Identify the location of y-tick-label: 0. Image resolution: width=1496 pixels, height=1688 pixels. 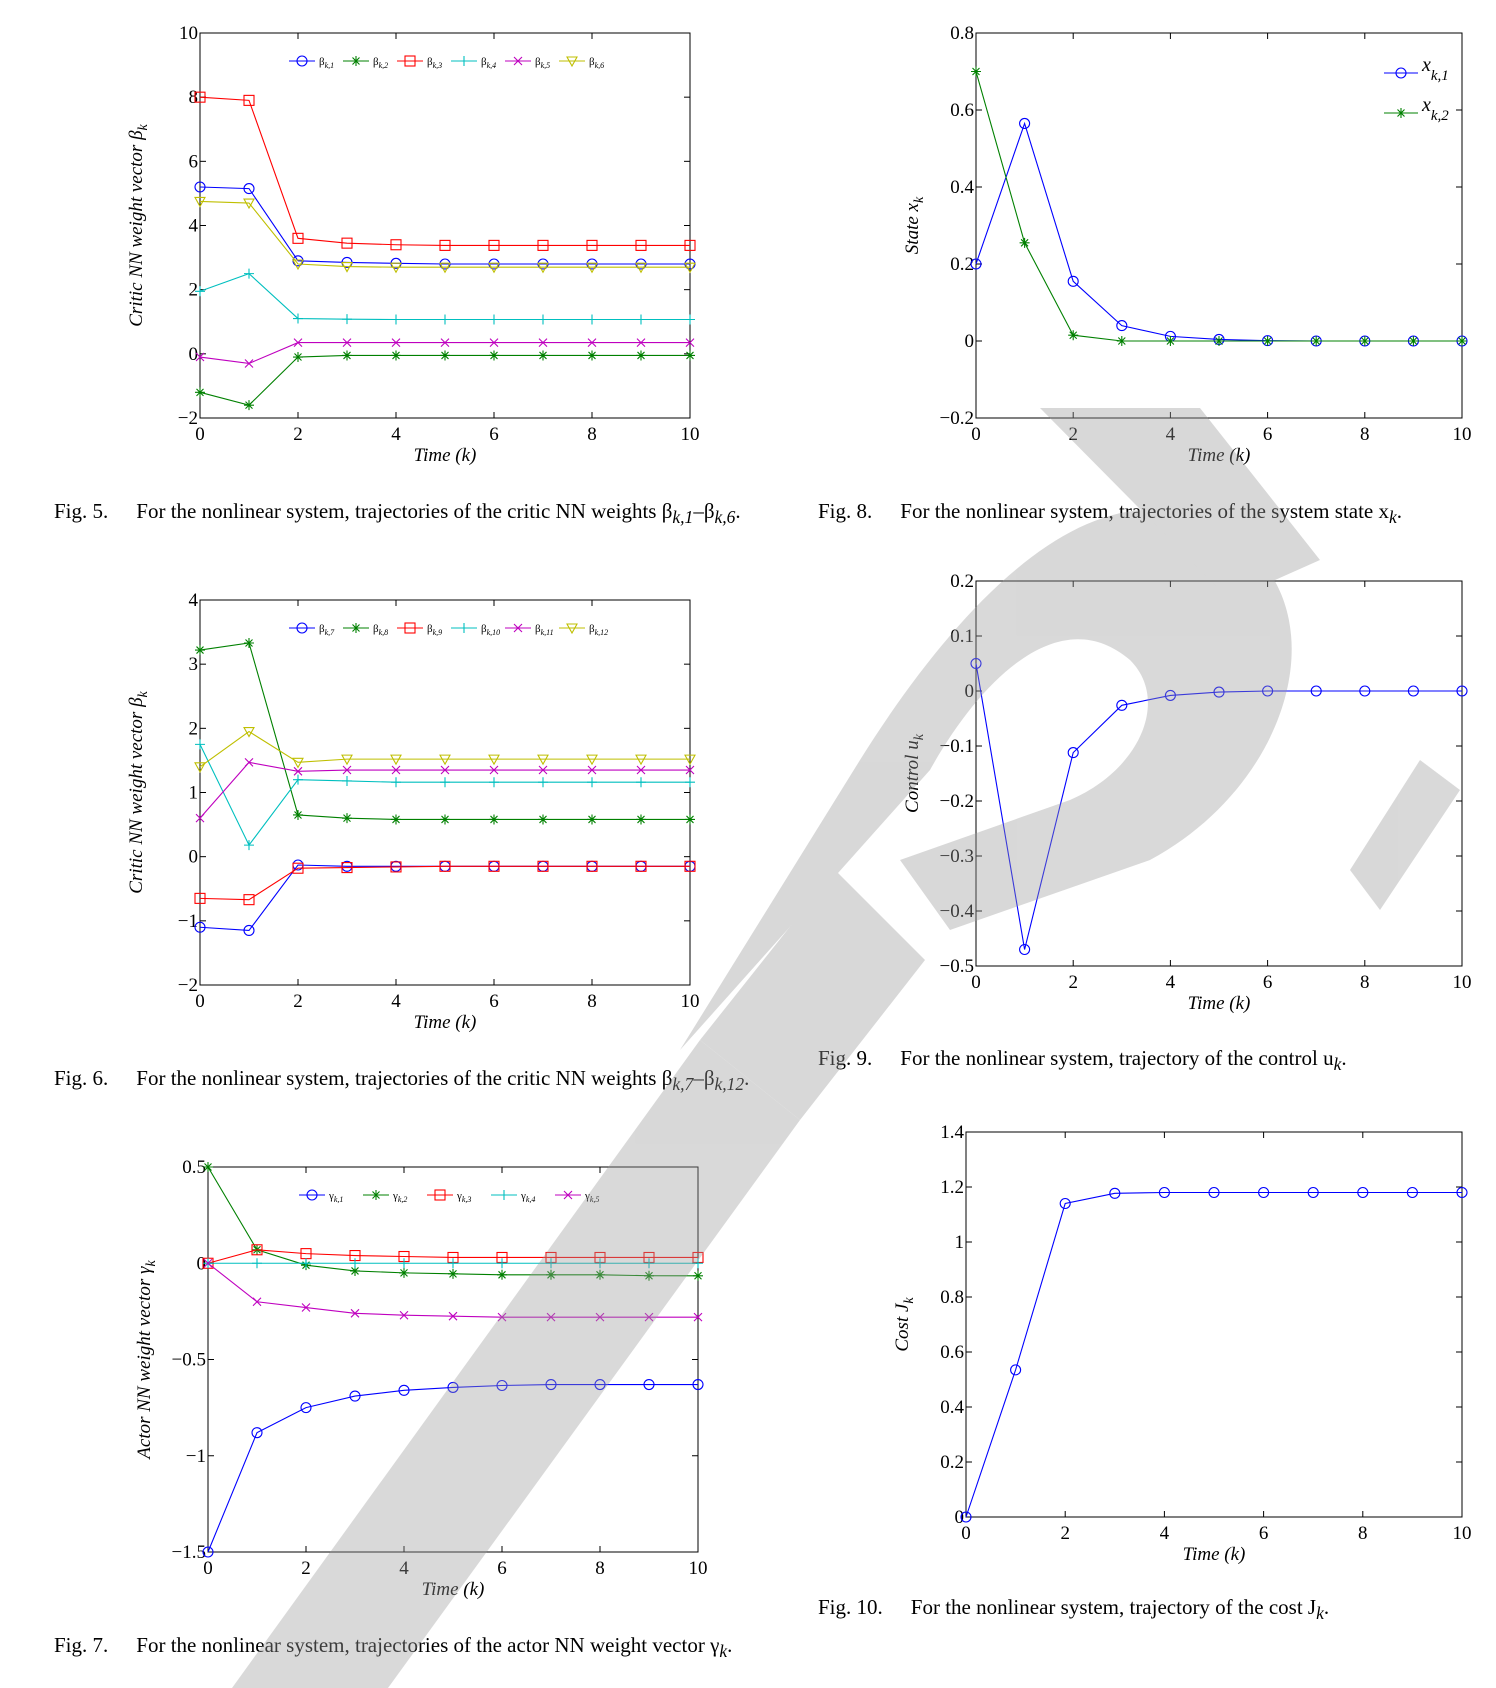
(194, 354).